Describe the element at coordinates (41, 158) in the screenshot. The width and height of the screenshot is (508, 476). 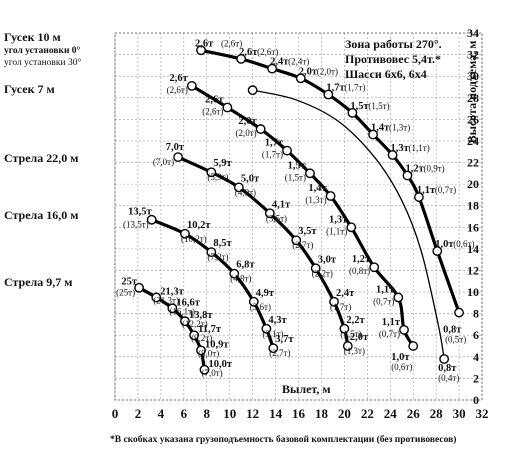
I see `label-boom22: Стрела 22,0 м` at that location.